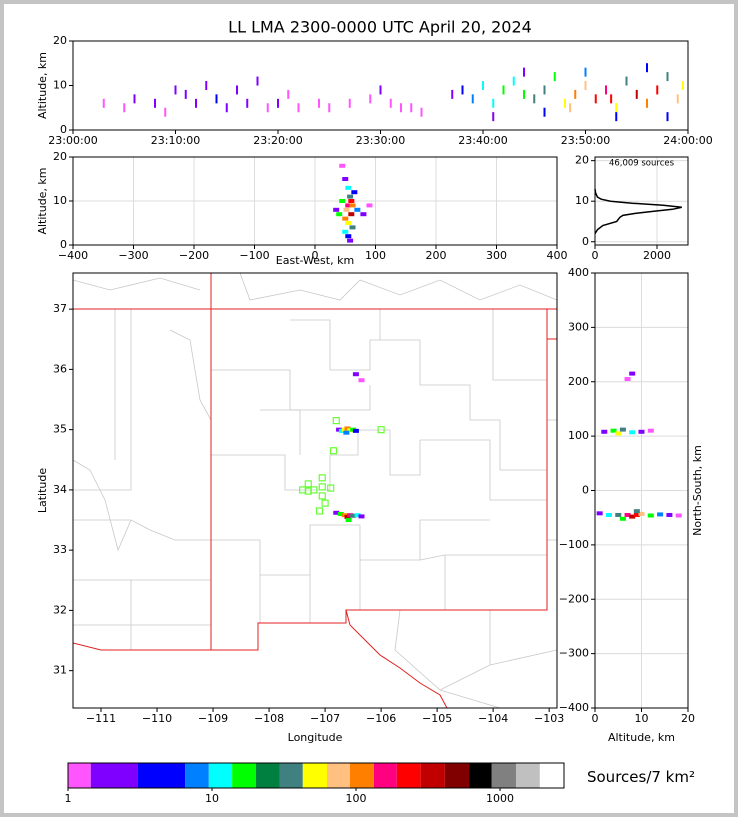 This screenshot has height=817, width=738. What do you see at coordinates (72, 140) in the screenshot?
I see `x-tick-label: 23:00:00` at bounding box center [72, 140].